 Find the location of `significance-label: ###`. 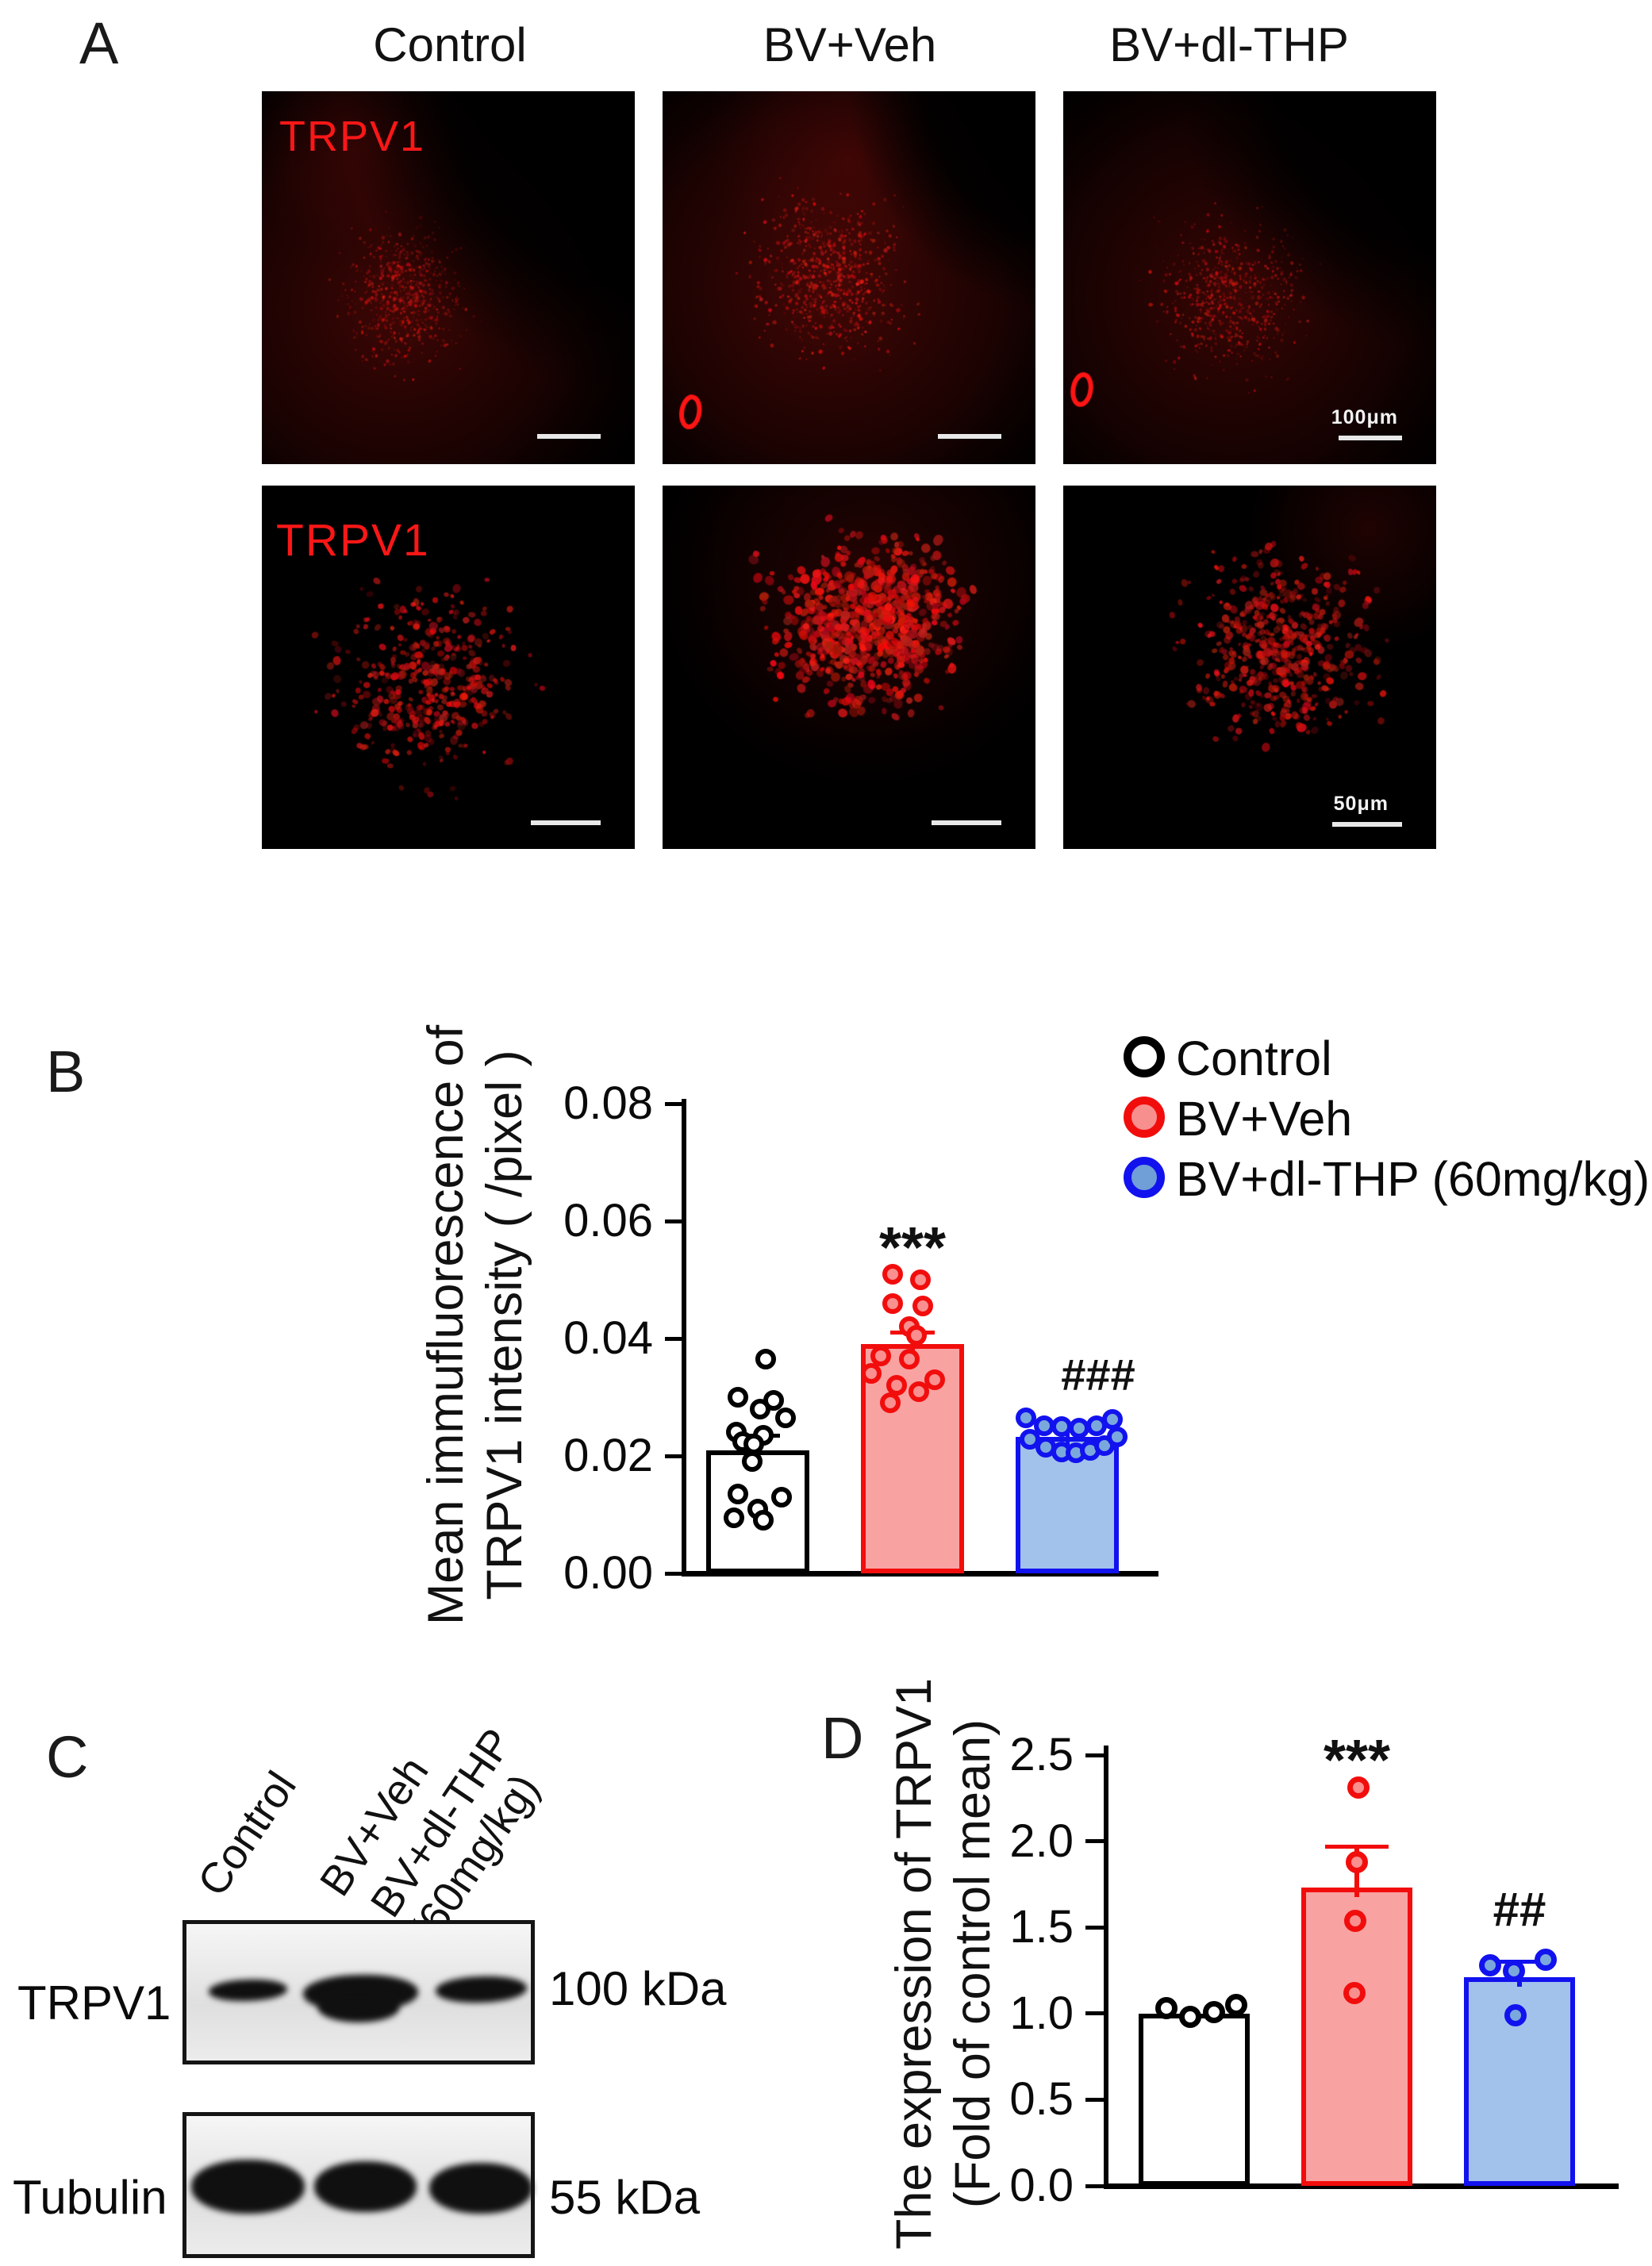

significance-label: ### is located at coordinates (1098, 1375).